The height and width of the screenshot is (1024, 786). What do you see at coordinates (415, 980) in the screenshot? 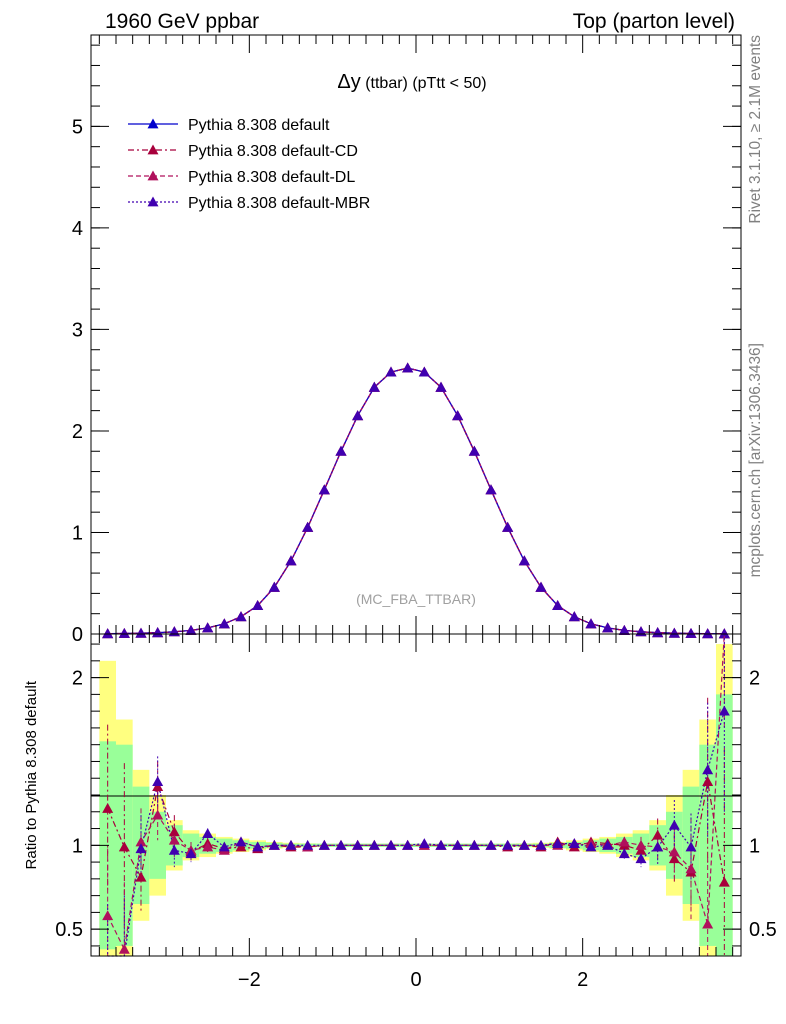
I see `ratio-xtick-label-1: 0` at bounding box center [415, 980].